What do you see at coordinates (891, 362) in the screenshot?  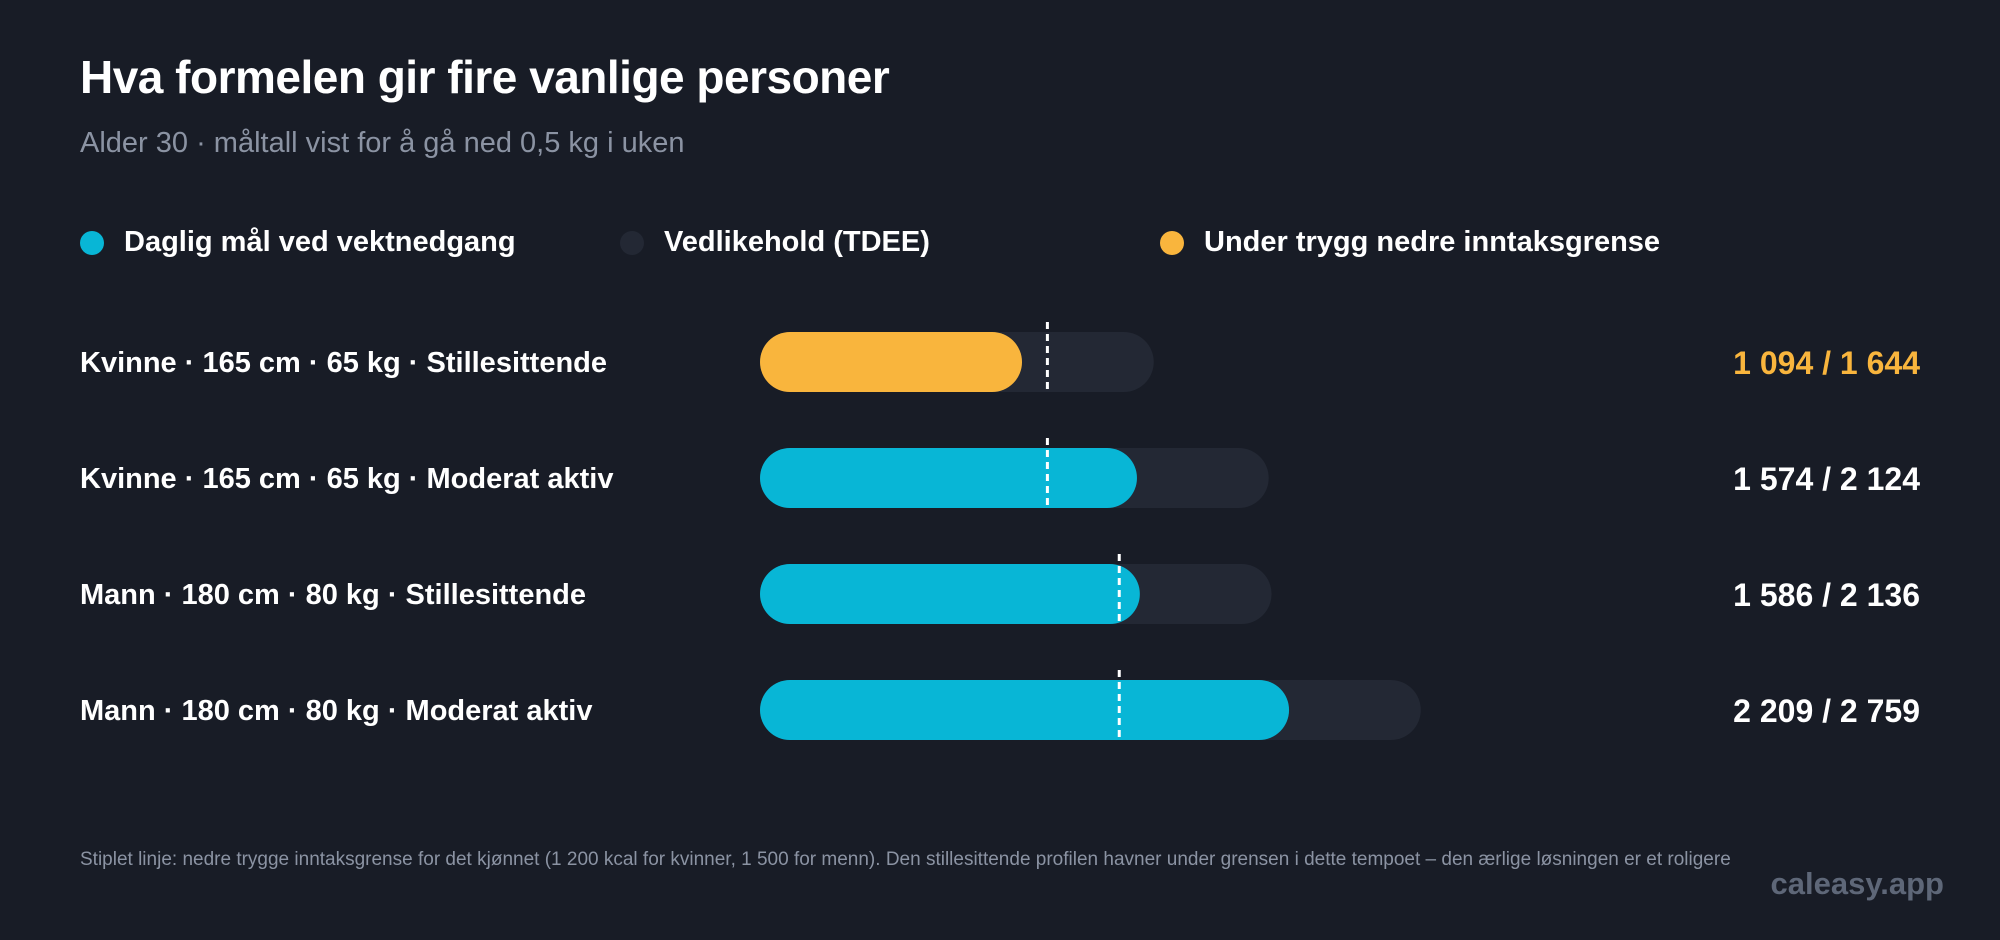 I see `target-bar-below-minimum` at bounding box center [891, 362].